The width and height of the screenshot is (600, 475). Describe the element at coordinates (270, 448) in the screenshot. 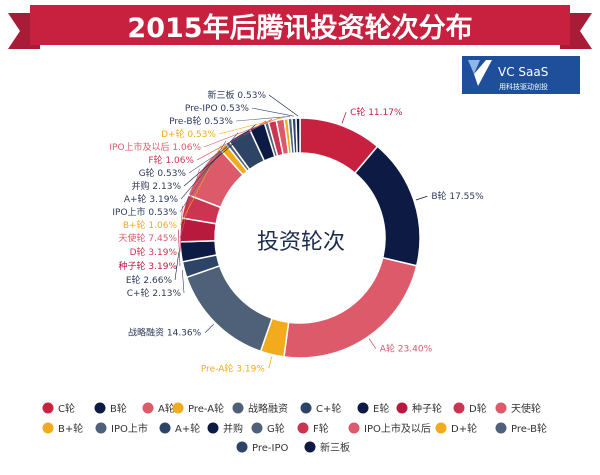

I see `legend-label: Pre-IPO` at that location.